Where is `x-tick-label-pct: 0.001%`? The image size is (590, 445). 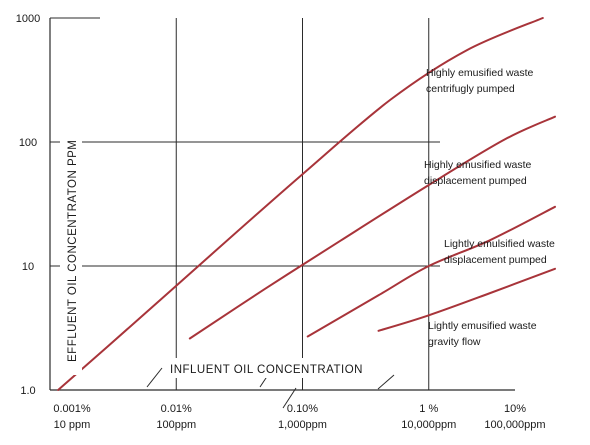 x-tick-label-pct: 0.001% is located at coordinates (72, 409).